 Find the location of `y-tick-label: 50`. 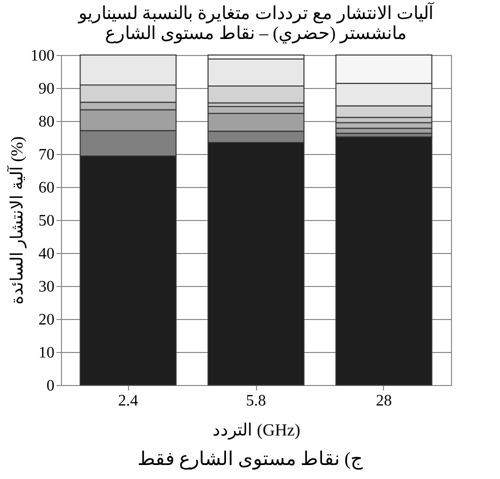

y-tick-label: 50 is located at coordinates (46, 221).